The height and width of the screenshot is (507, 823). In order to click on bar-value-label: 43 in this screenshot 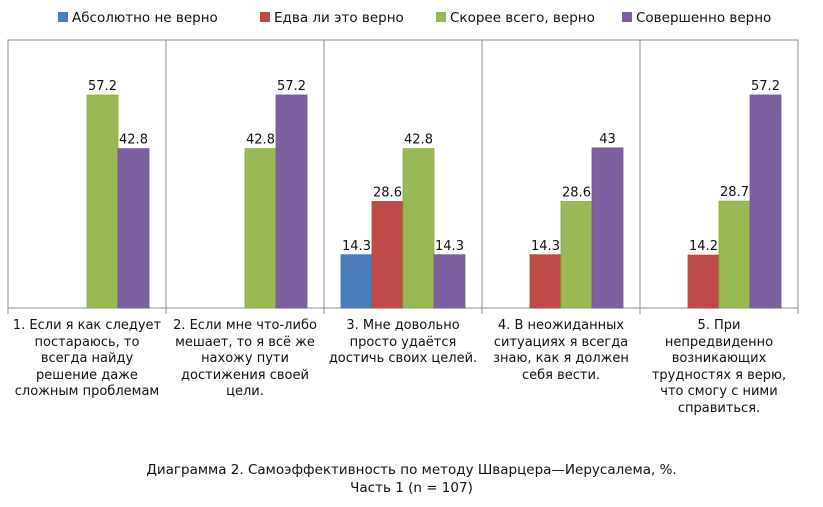, I will do `click(607, 139)`.